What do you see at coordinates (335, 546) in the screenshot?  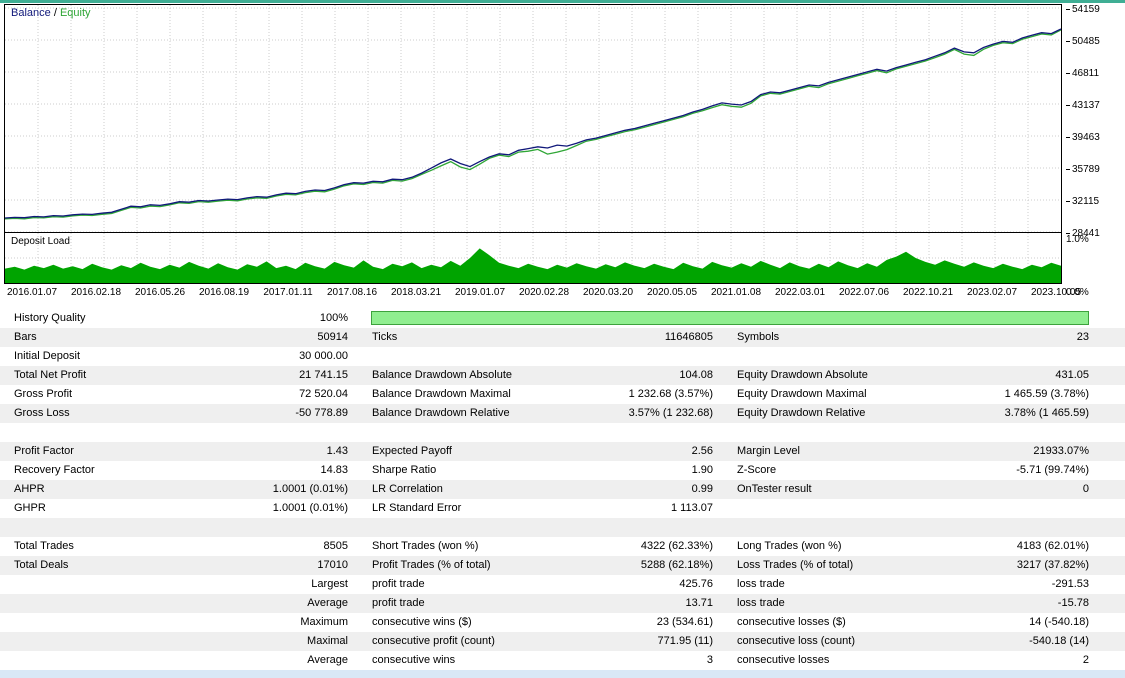 I see `stat-value-1: 8505` at bounding box center [335, 546].